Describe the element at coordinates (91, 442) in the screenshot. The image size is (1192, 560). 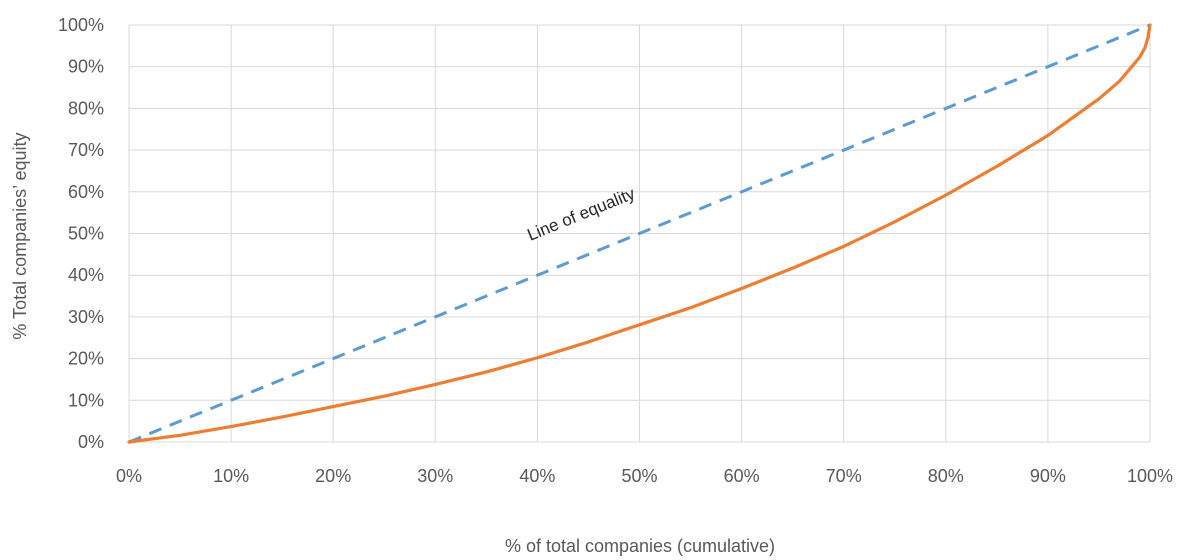
I see `y-tick-label: 0%` at that location.